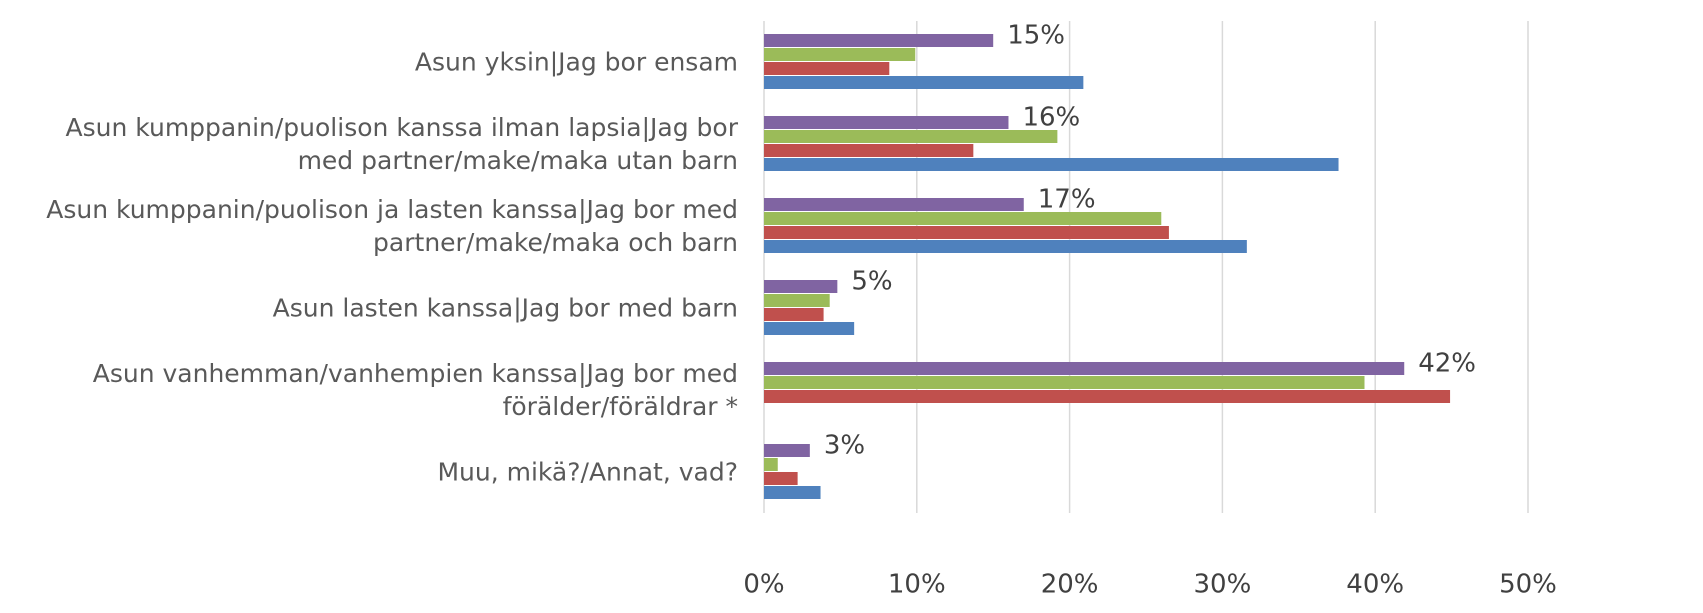 The width and height of the screenshot is (1703, 613). Describe the element at coordinates (1070, 585) in the screenshot. I see `x-tick-label: 20%` at that location.